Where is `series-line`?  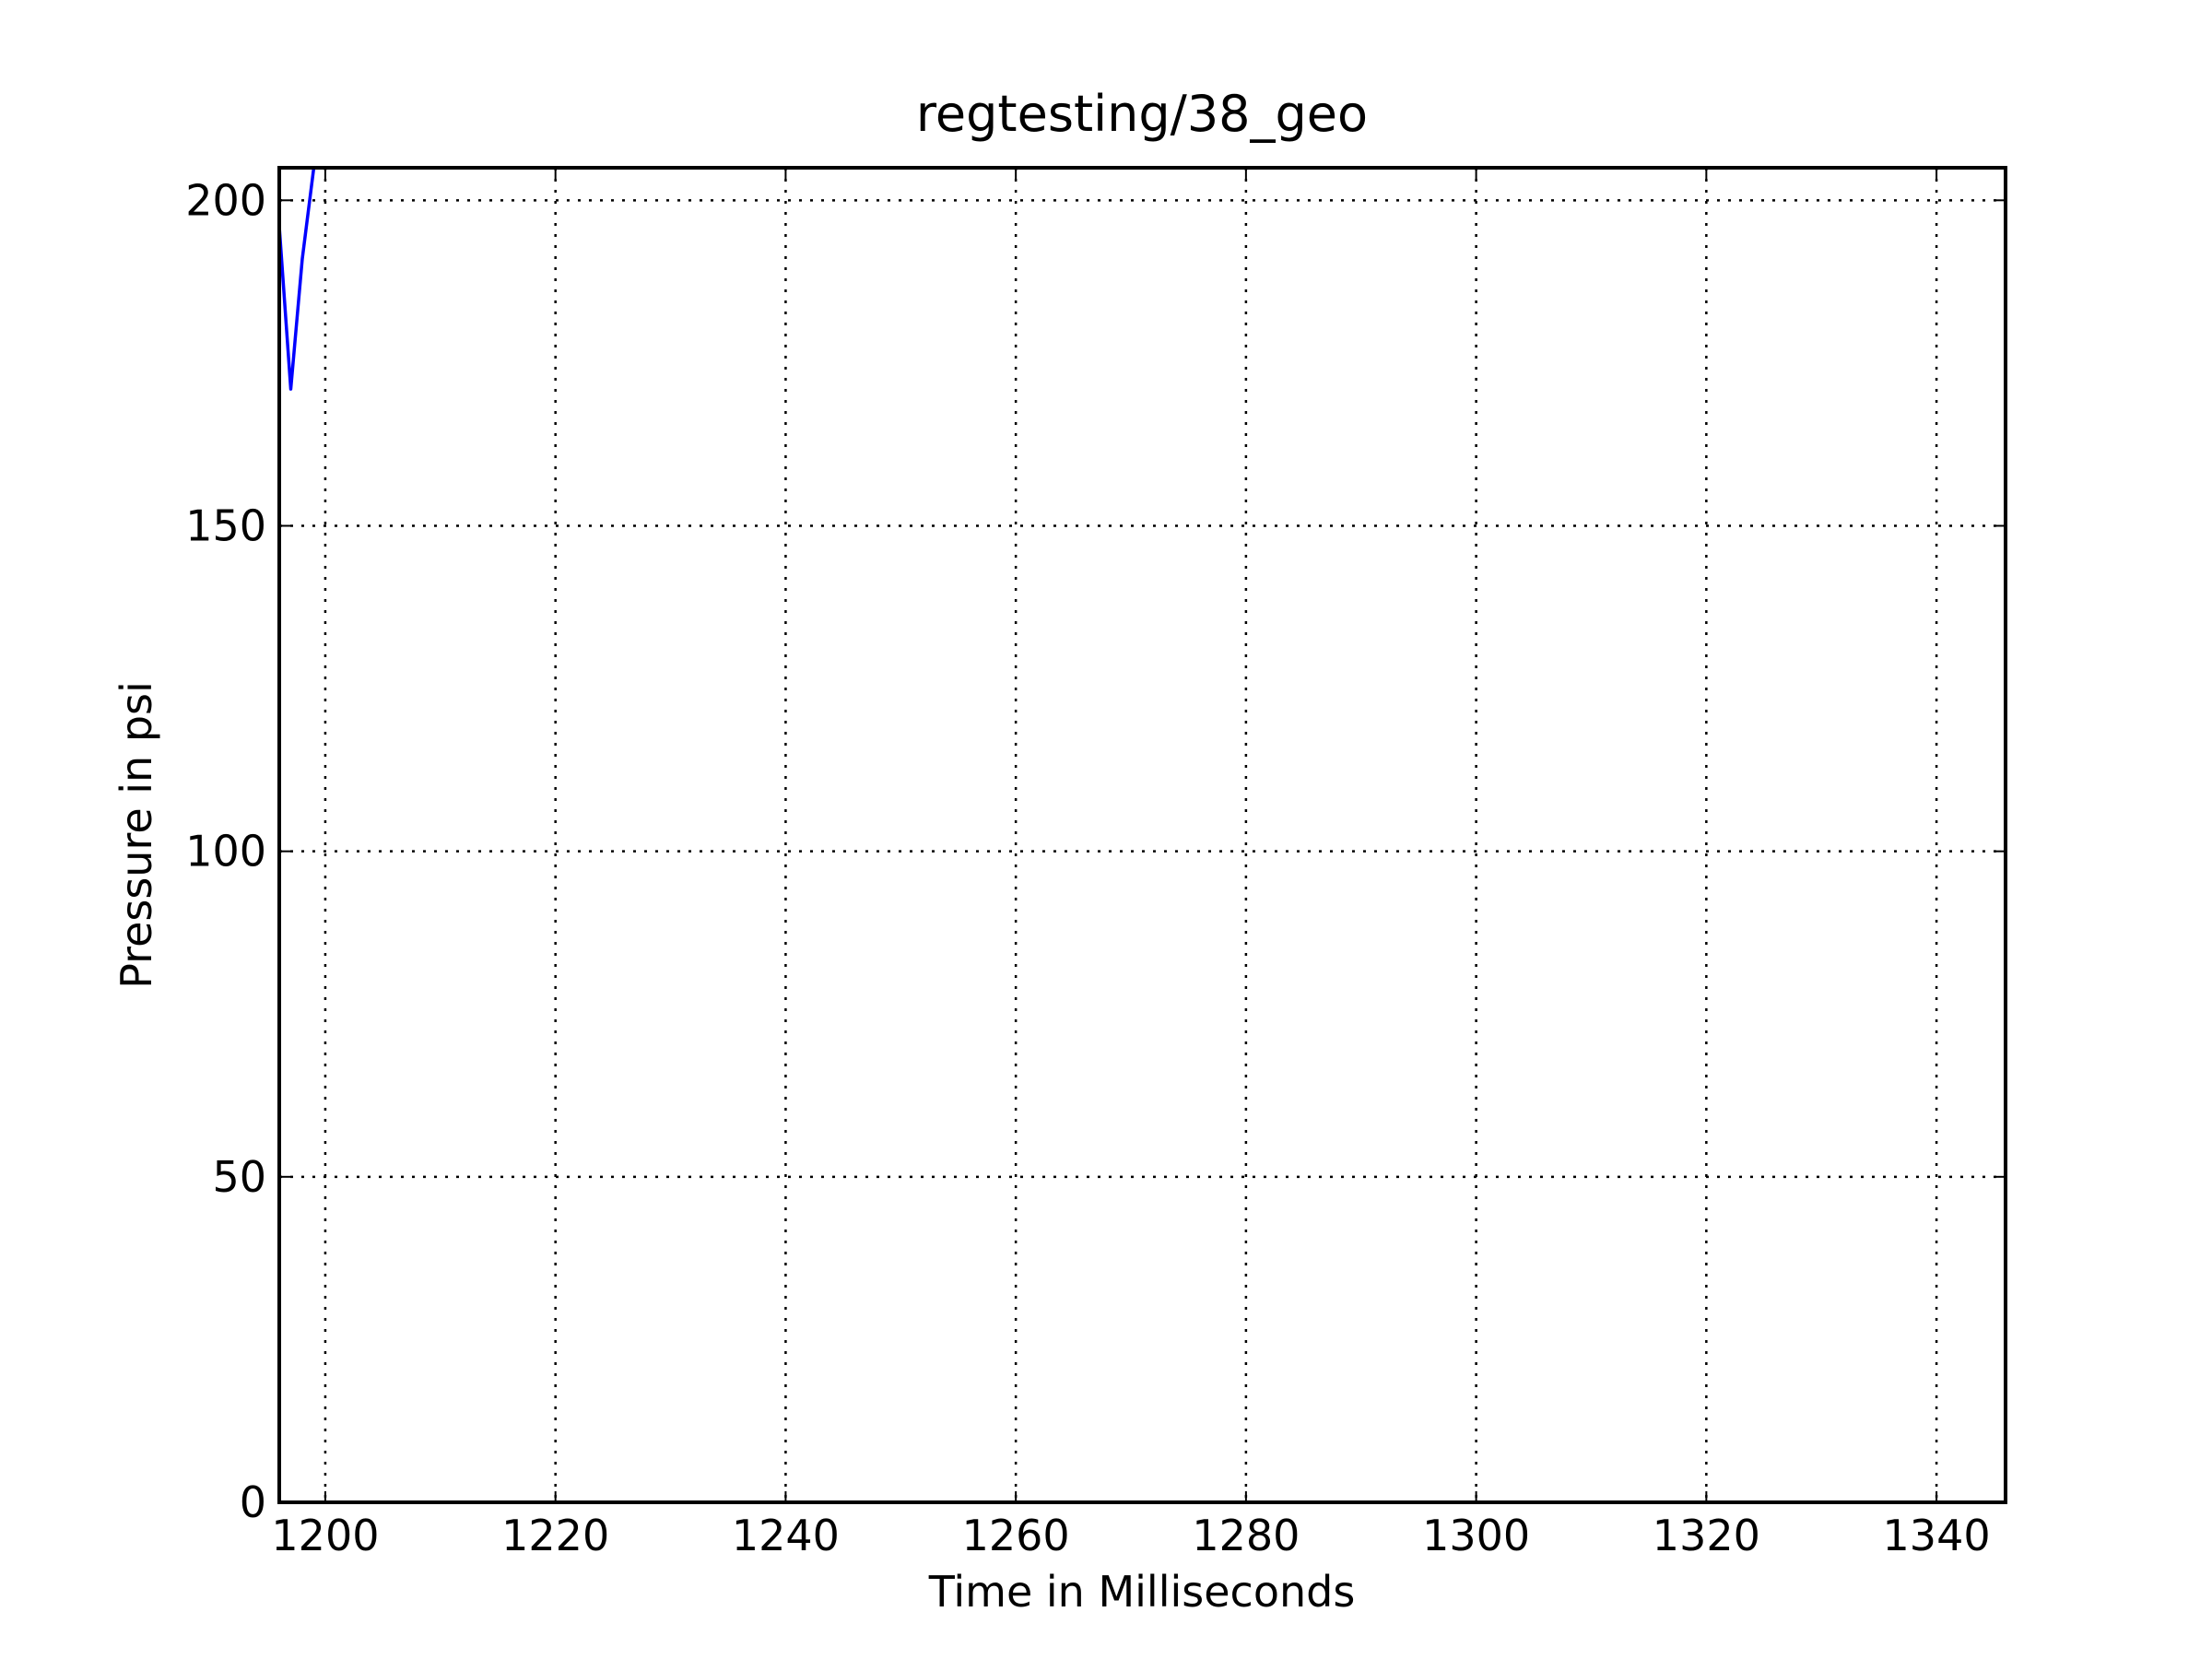 series-line is located at coordinates (296, 279).